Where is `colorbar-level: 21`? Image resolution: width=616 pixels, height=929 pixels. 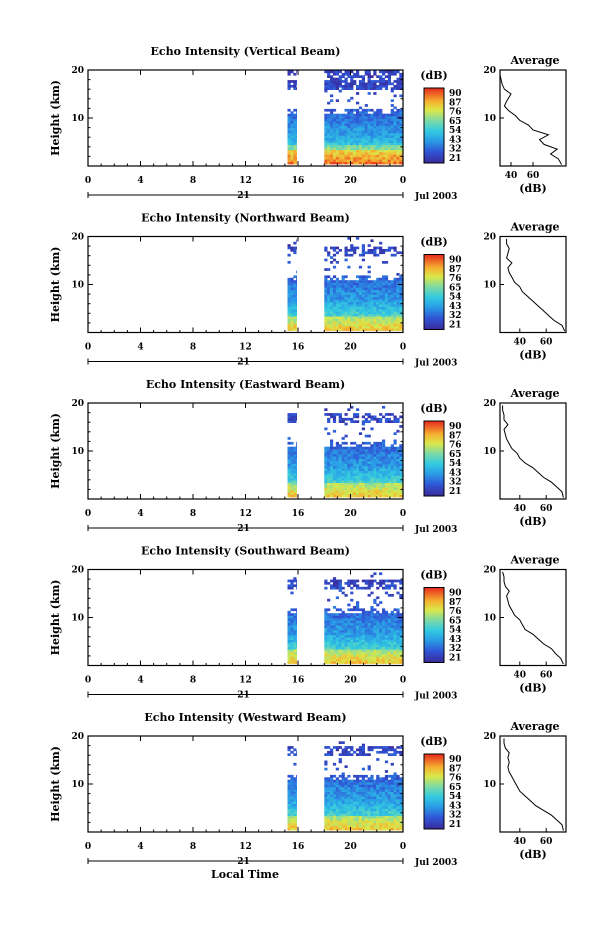
colorbar-level: 21 is located at coordinates (455, 825).